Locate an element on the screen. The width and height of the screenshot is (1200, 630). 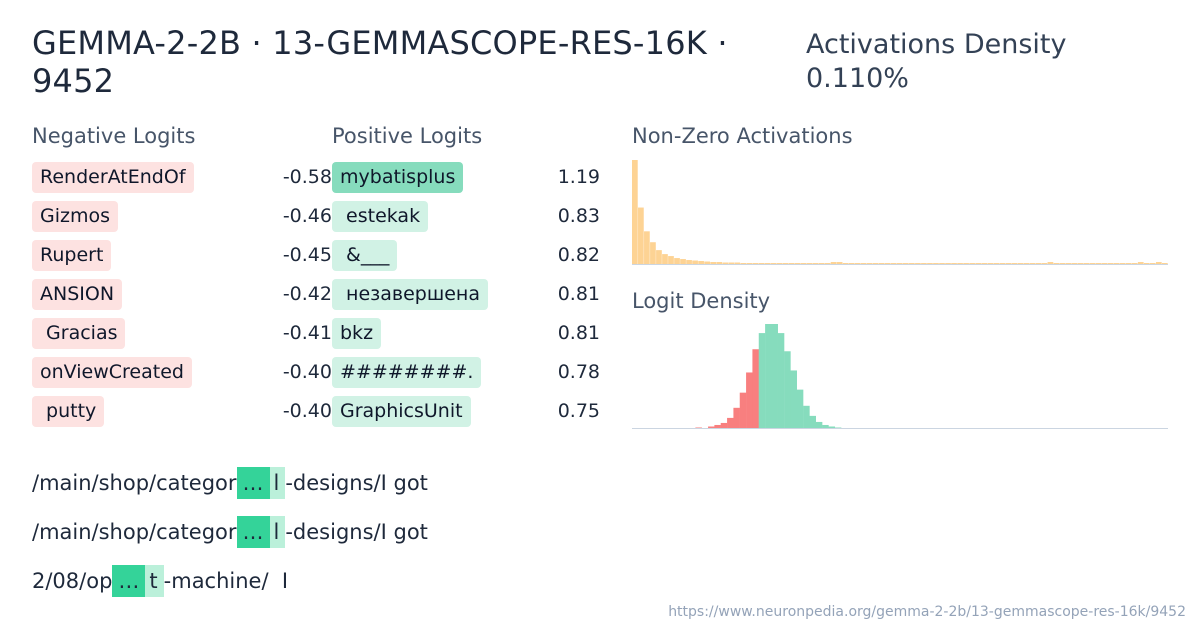
logit-token: ANSION is located at coordinates (77, 294).